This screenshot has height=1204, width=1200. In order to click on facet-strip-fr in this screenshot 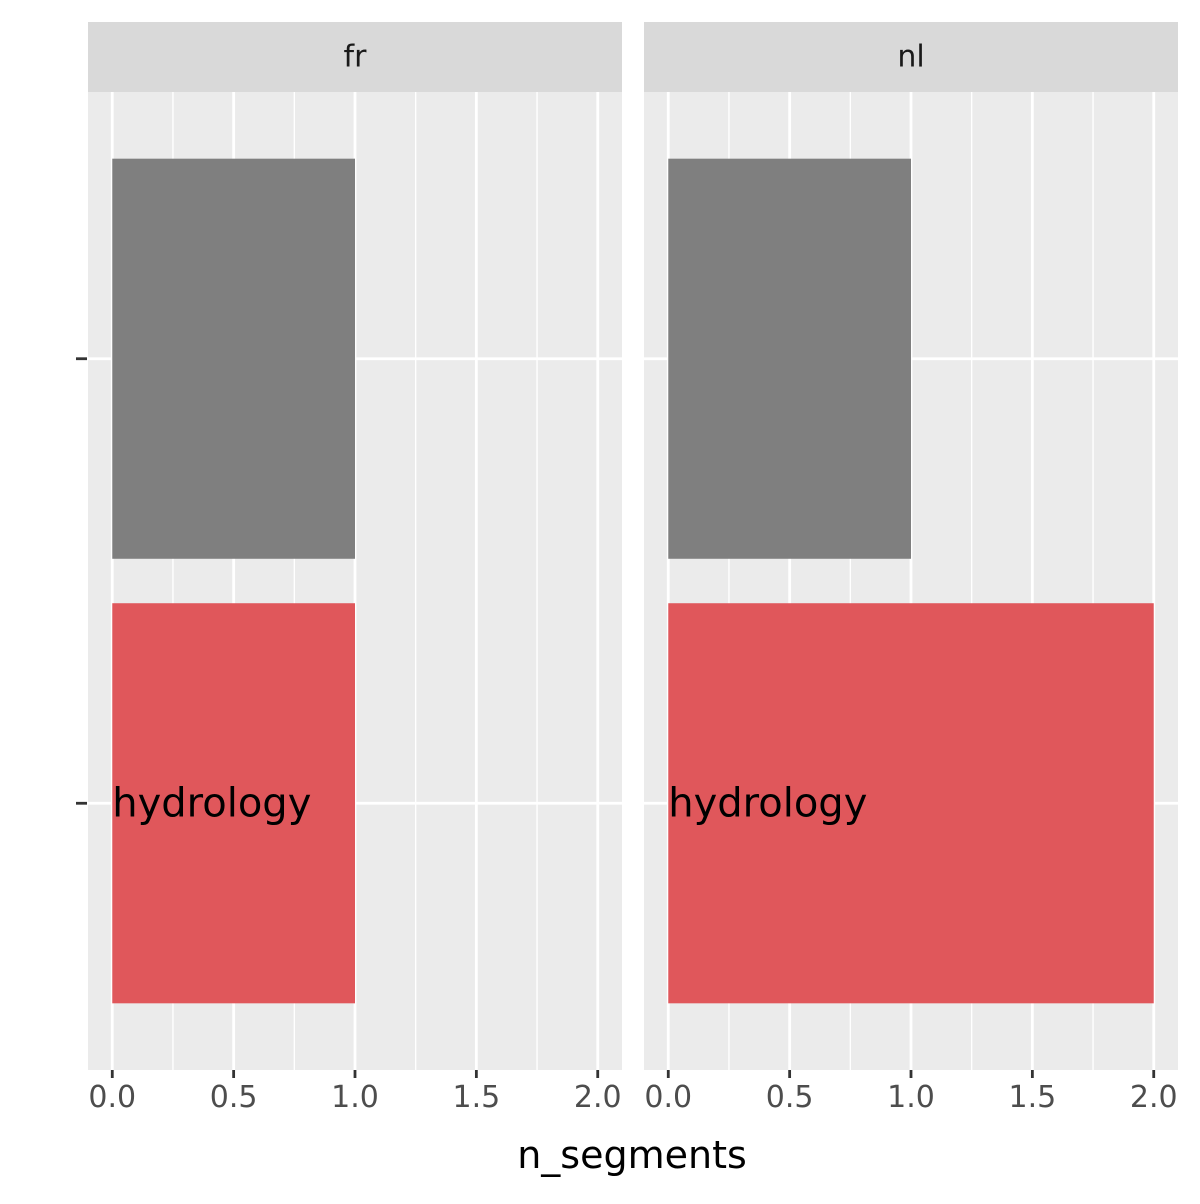, I will do `click(355, 57)`.